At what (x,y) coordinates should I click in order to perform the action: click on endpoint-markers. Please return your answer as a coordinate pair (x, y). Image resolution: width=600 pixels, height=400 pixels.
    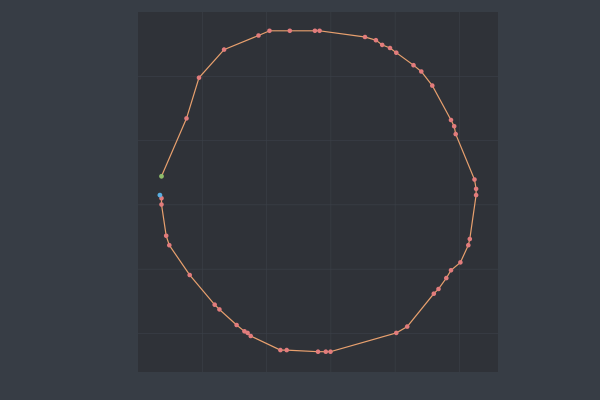
    Looking at the image, I should click on (160, 185).